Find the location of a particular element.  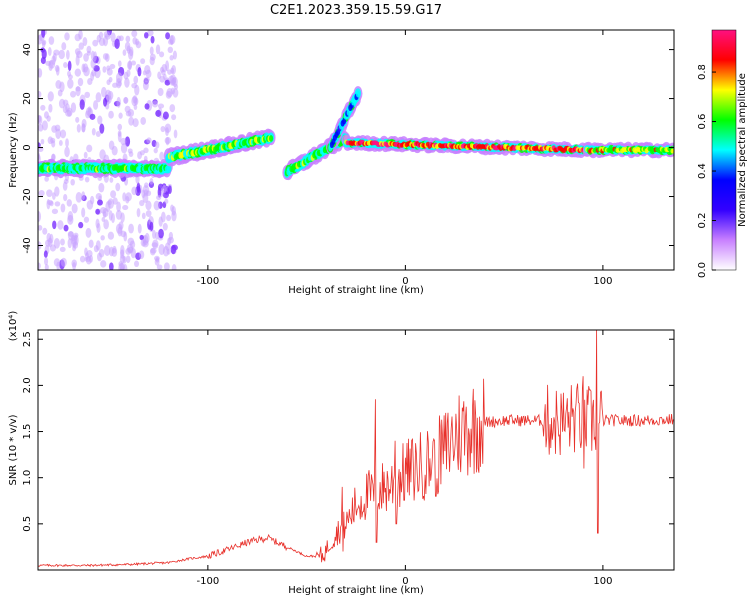

colorbar-tick-label: 0.4 is located at coordinates (702, 171).